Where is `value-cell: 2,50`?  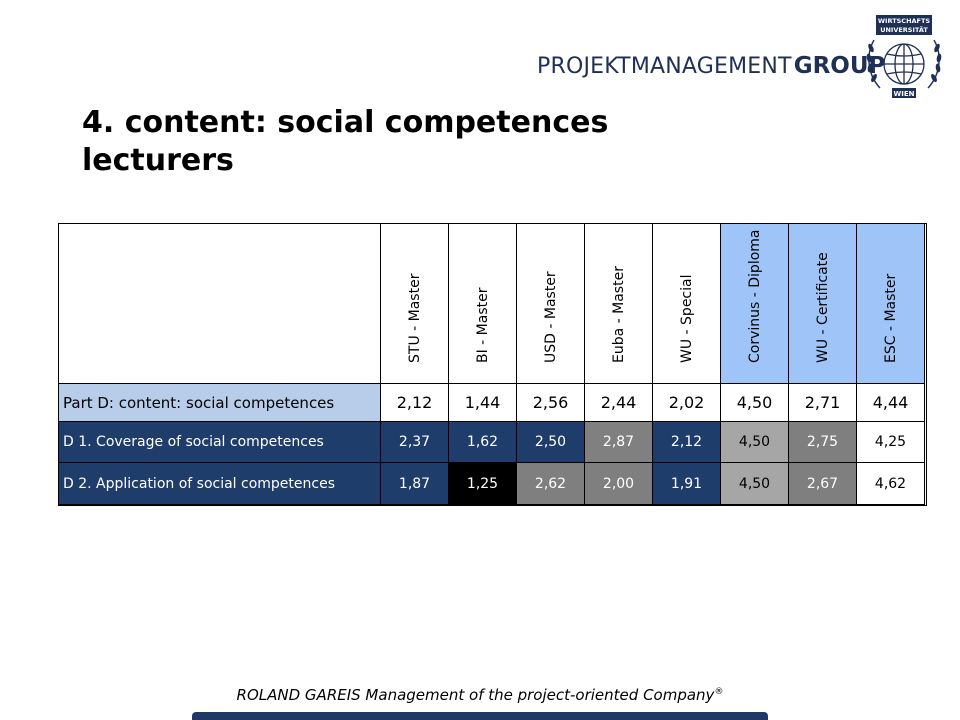
value-cell: 2,50 is located at coordinates (551, 442).